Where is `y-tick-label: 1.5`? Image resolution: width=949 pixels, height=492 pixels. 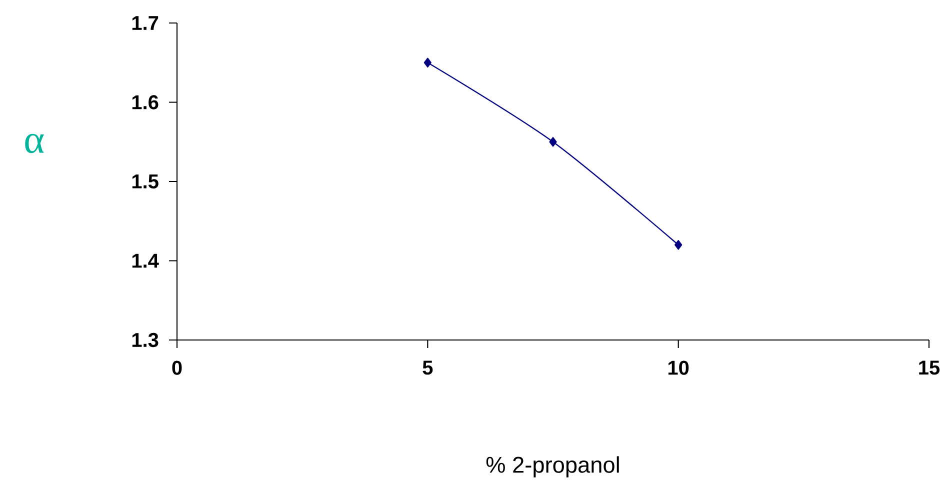 y-tick-label: 1.5 is located at coordinates (145, 181).